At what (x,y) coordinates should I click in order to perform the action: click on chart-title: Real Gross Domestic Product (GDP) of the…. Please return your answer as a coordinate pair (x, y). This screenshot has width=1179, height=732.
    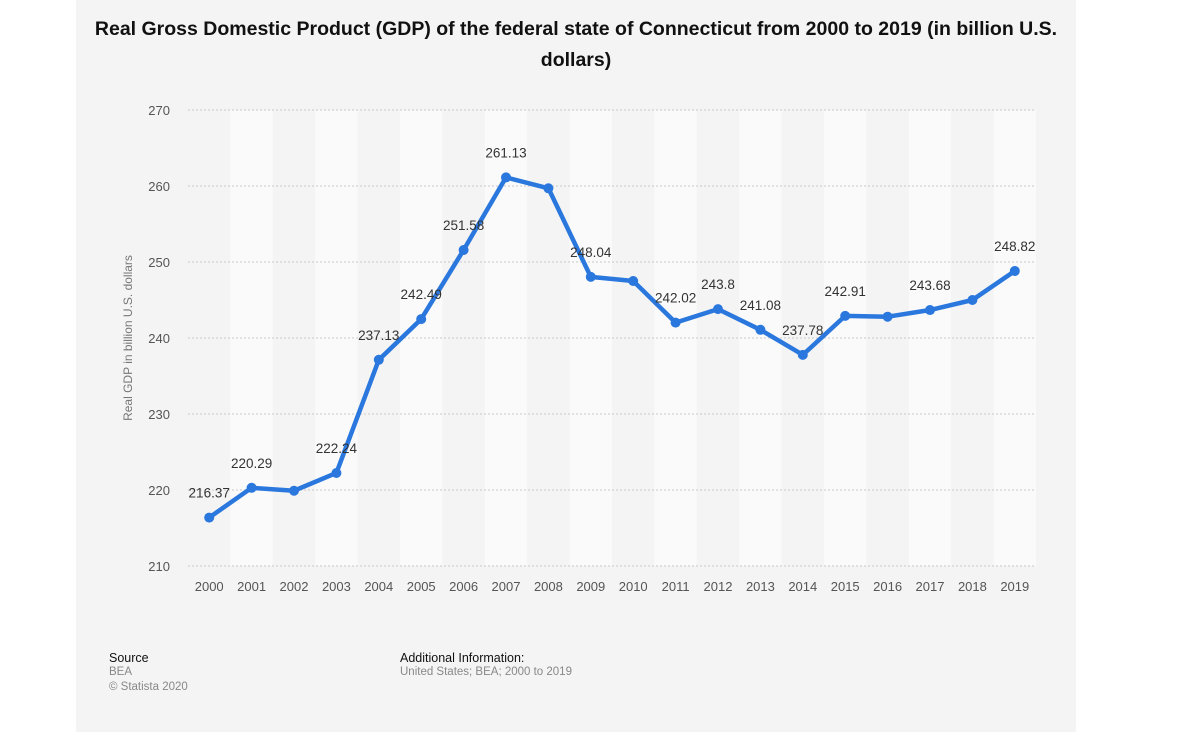
    Looking at the image, I should click on (576, 44).